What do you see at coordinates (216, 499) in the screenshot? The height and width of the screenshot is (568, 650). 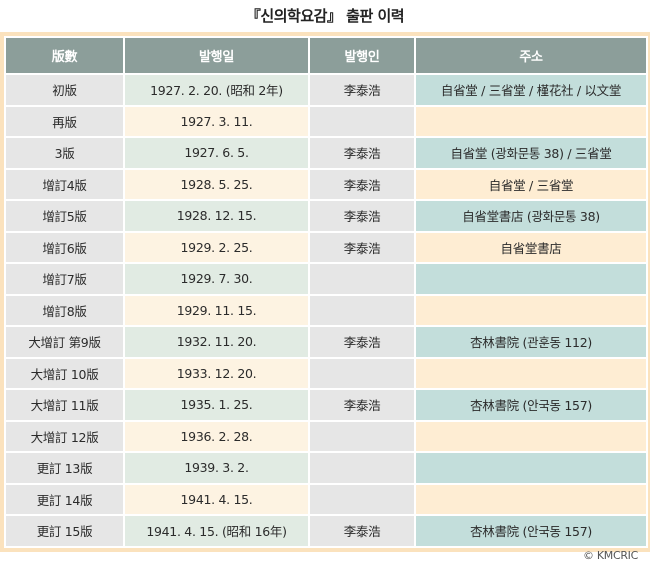 I see `date-cell: 1941. 4. 15.` at bounding box center [216, 499].